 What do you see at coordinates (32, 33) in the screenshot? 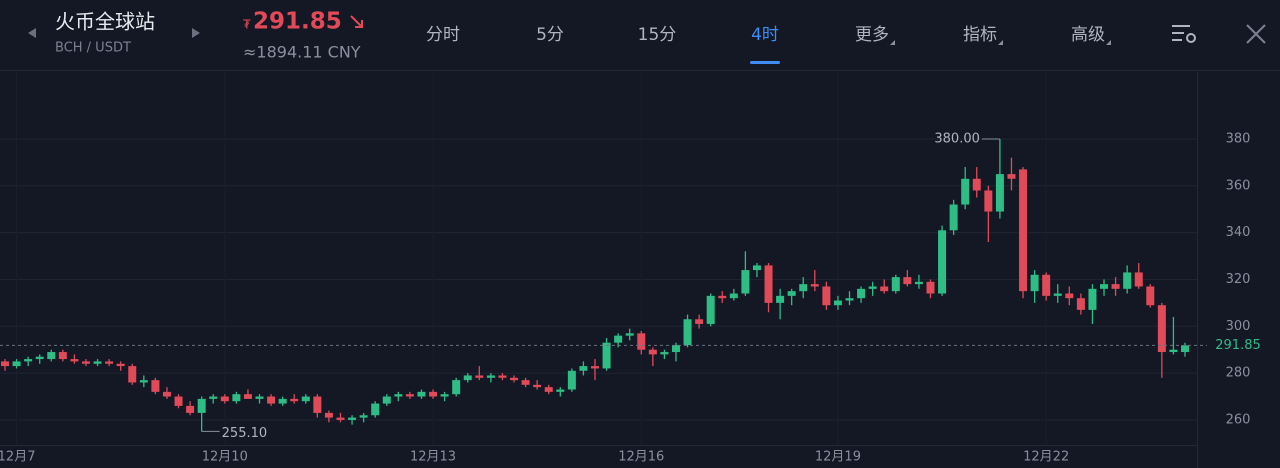
I see `prev-arrow` at bounding box center [32, 33].